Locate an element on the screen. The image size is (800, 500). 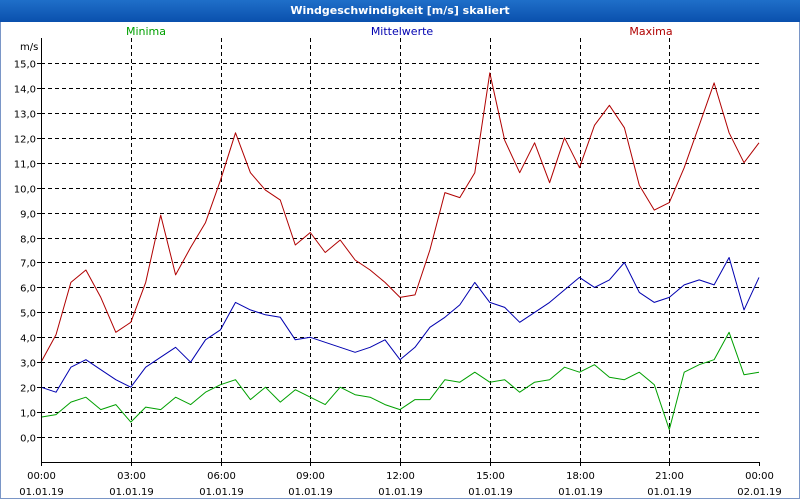
legend: Minima Mittelwerte Maxima is located at coordinates (399, 31).